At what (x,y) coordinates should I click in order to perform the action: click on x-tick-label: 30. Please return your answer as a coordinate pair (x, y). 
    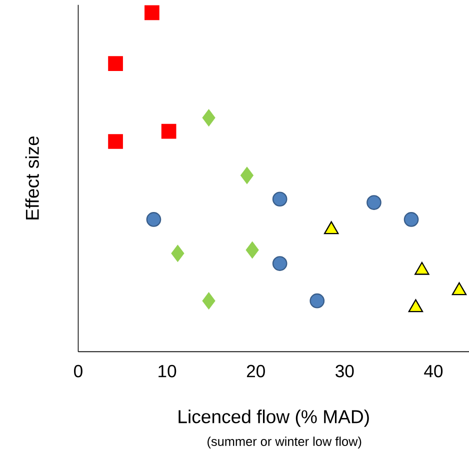
    Looking at the image, I should click on (345, 371).